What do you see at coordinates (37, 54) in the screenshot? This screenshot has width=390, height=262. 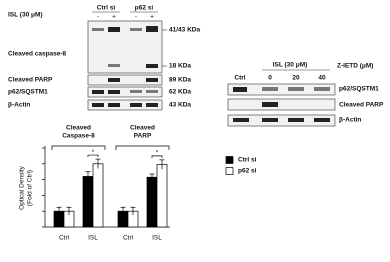 I see `row-label: Cleaved caspase-8` at bounding box center [37, 54].